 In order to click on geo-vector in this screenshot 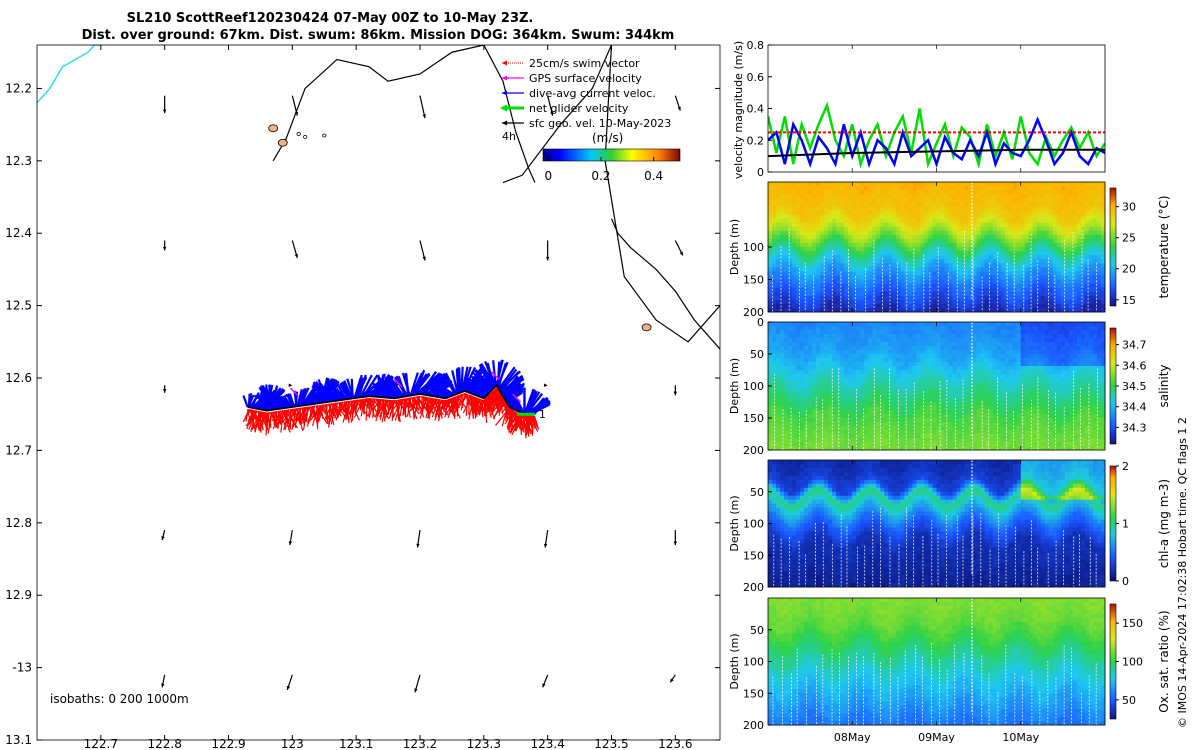, I will do `click(422, 107)`.